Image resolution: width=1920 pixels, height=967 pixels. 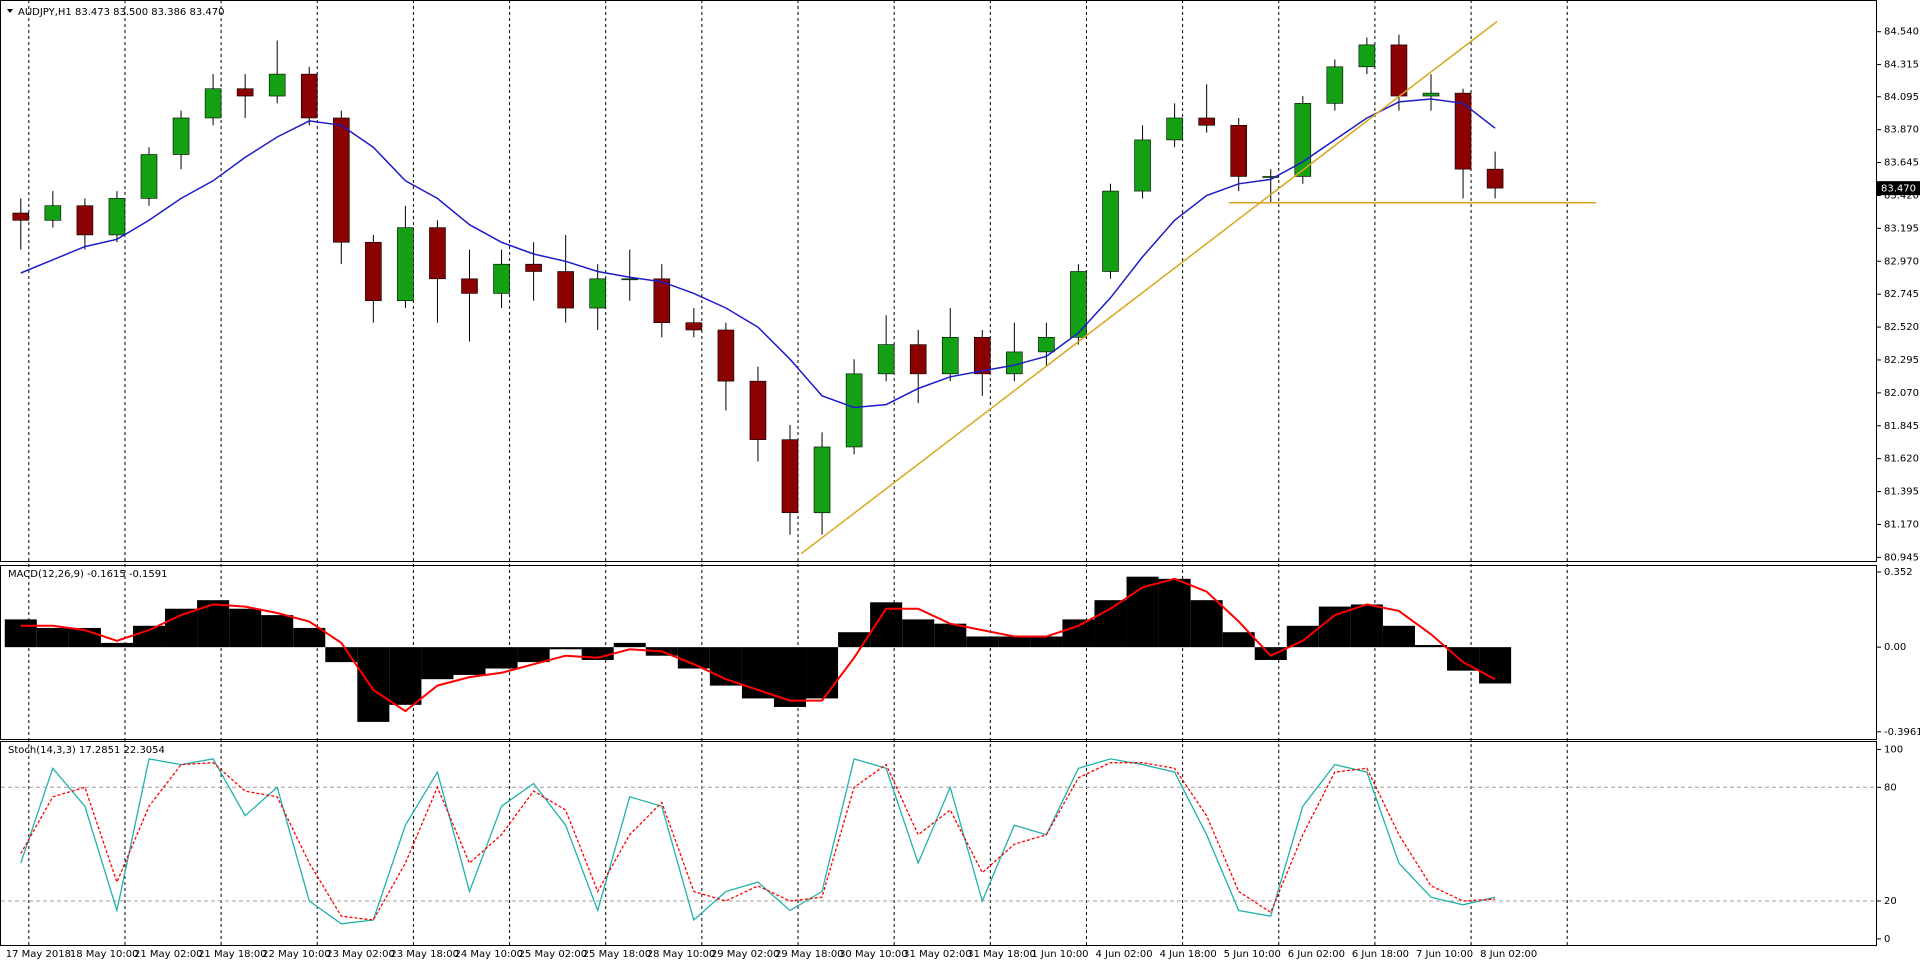 I want to click on x-tick-label: 21 May 02:00, so click(x=168, y=954).